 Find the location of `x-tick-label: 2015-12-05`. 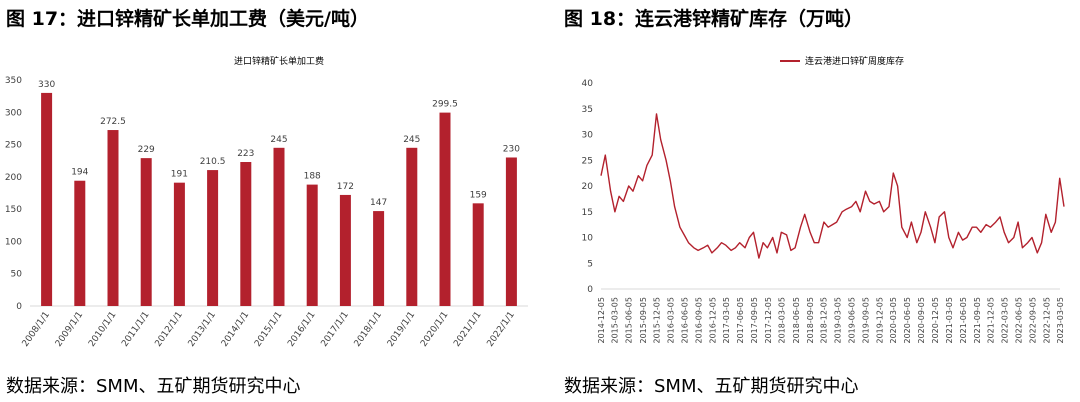

x-tick-label: 2015-12-05 is located at coordinates (657, 320).